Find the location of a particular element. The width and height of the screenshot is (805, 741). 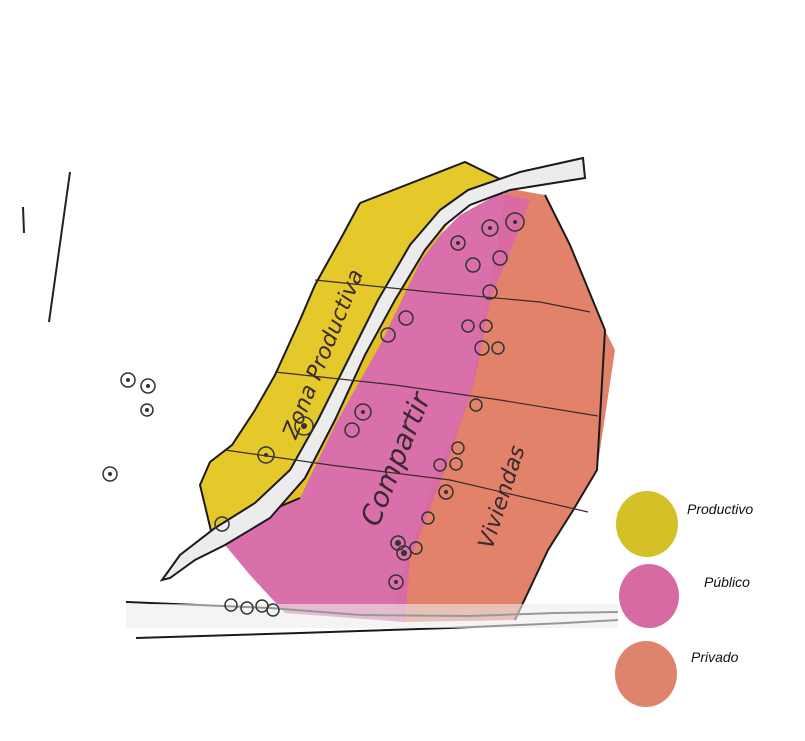

sketch-stroke-left is located at coordinates (59, 247).